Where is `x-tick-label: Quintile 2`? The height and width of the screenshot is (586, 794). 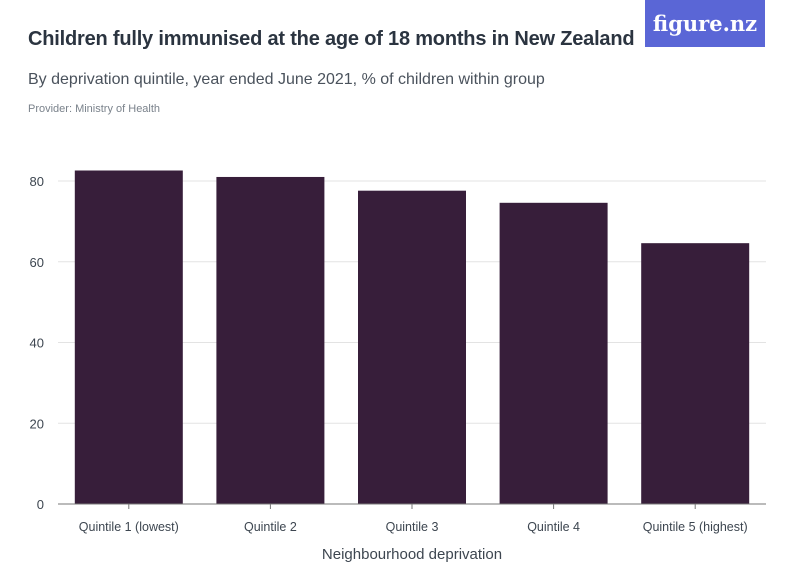 x-tick-label: Quintile 2 is located at coordinates (270, 527).